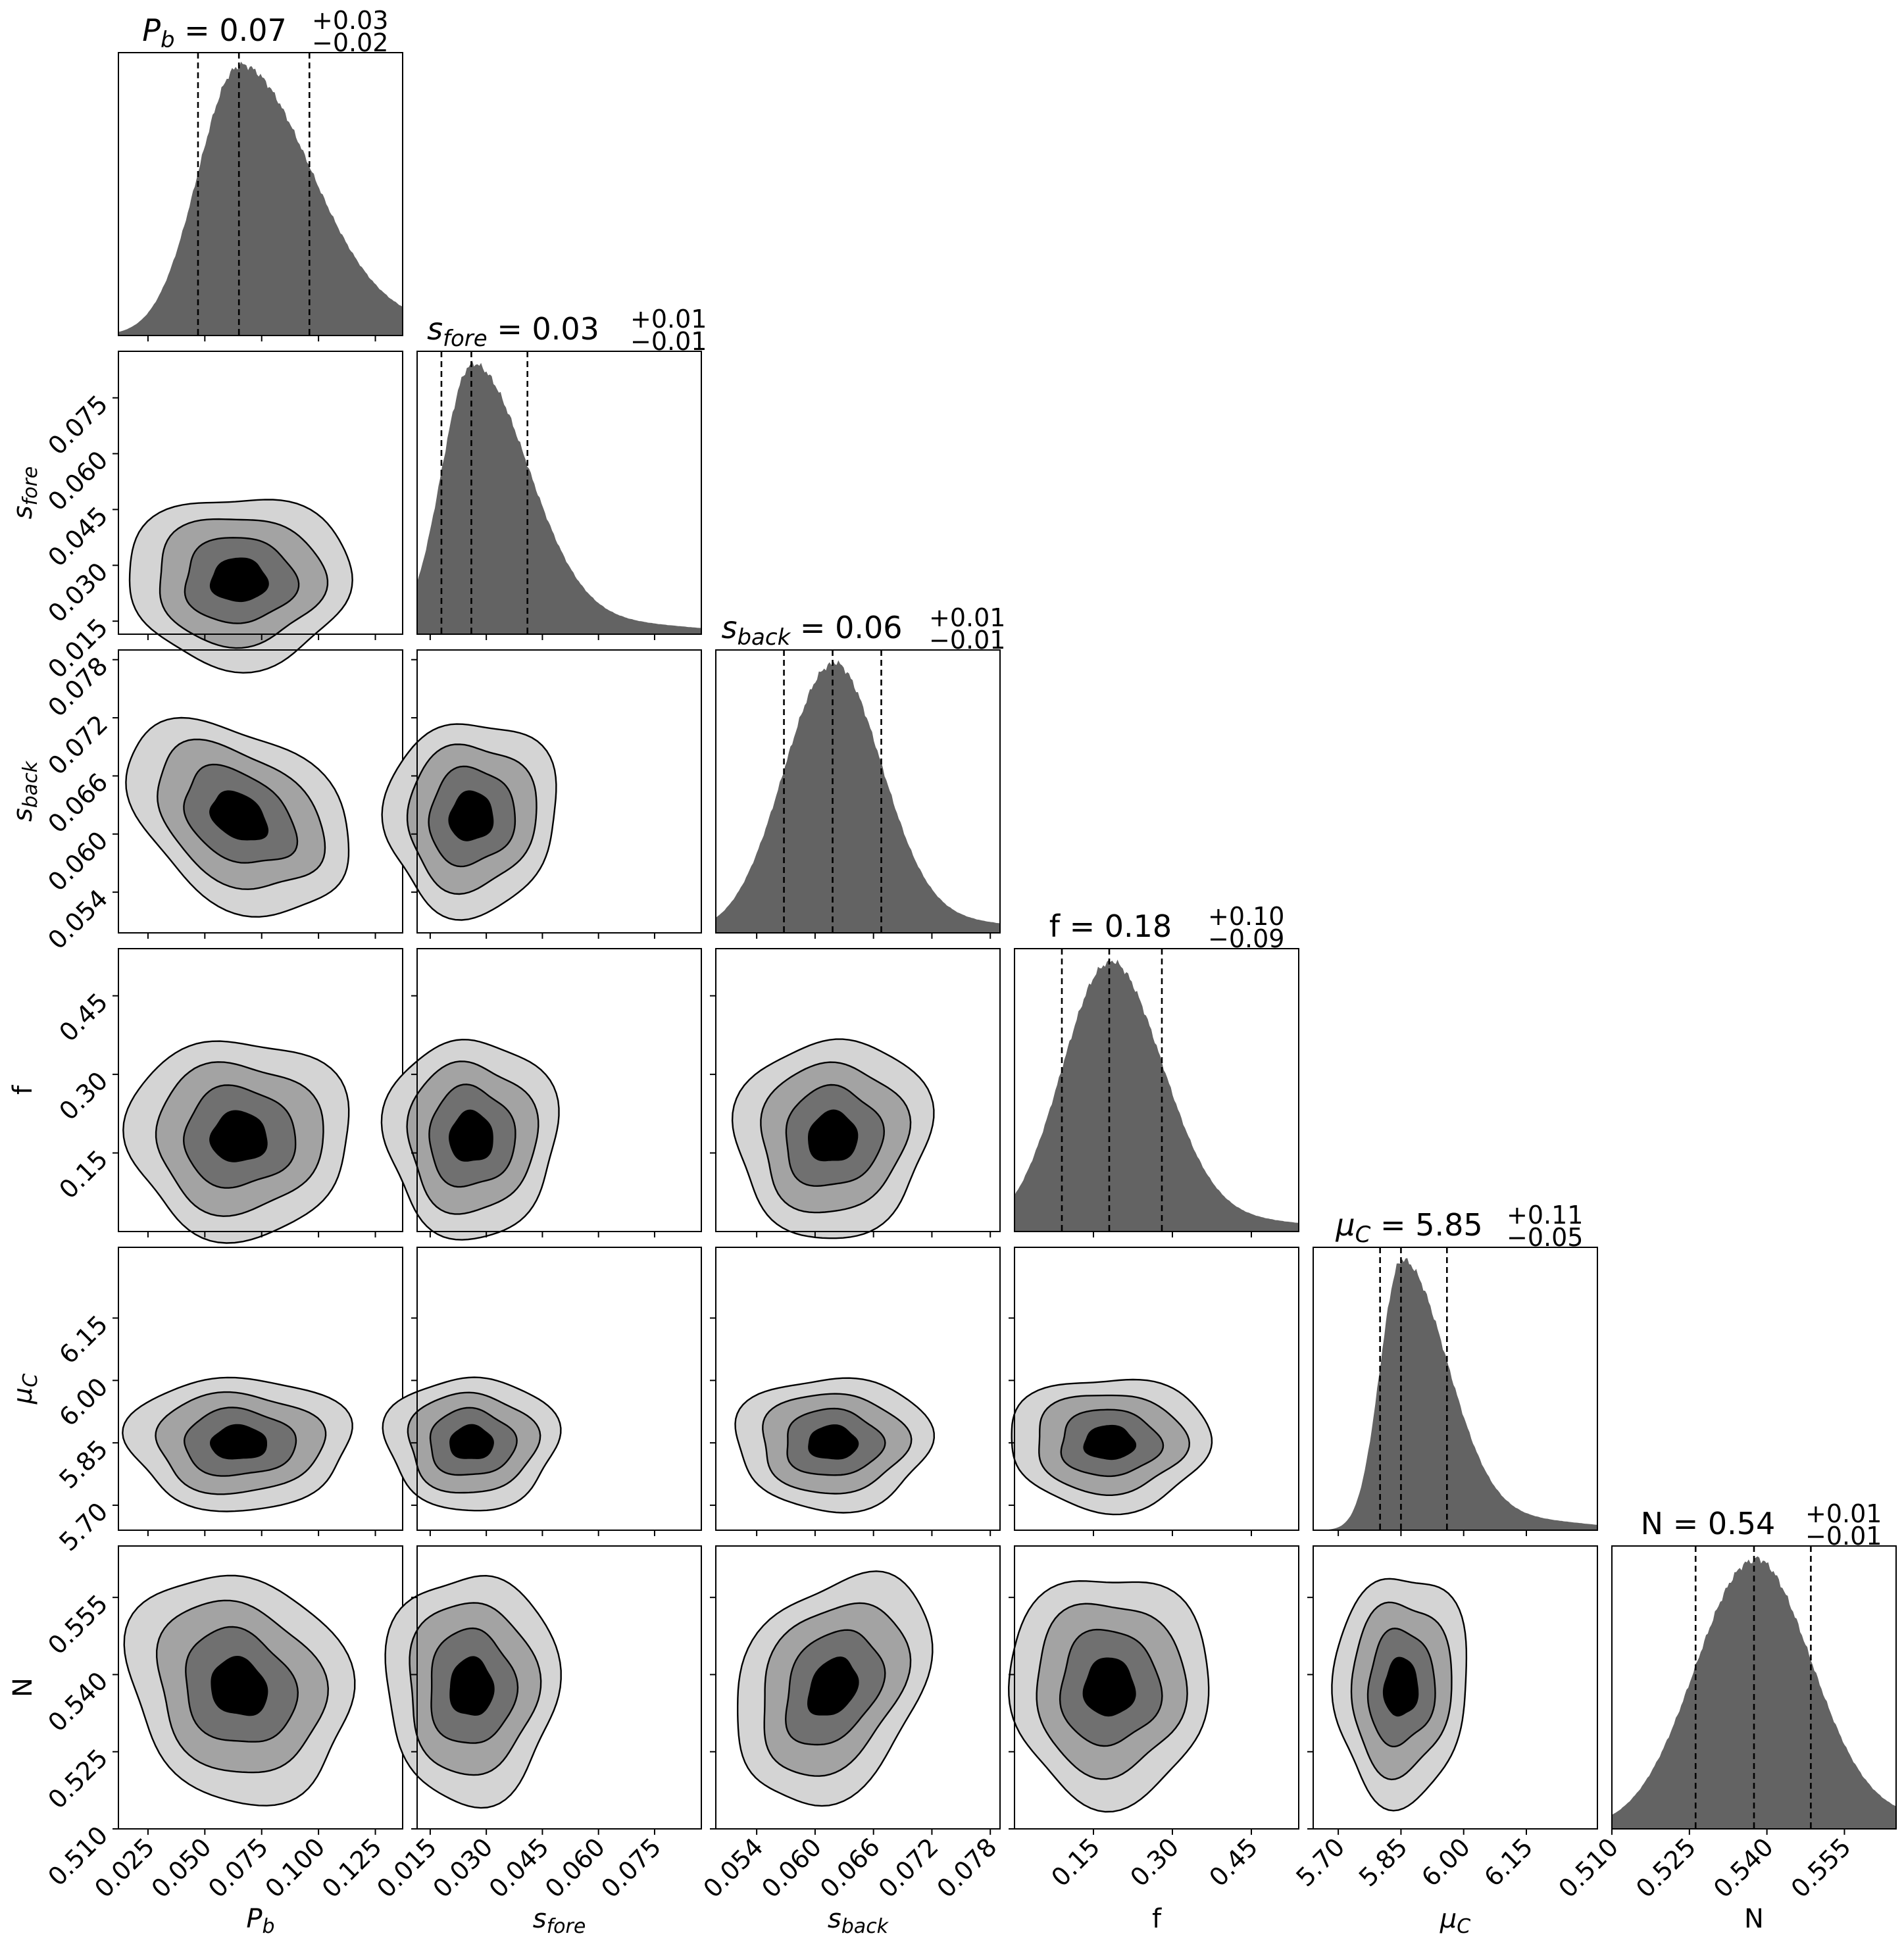  What do you see at coordinates (513, 331) in the screenshot?
I see `panel-title: sfore = 0.03` at bounding box center [513, 331].